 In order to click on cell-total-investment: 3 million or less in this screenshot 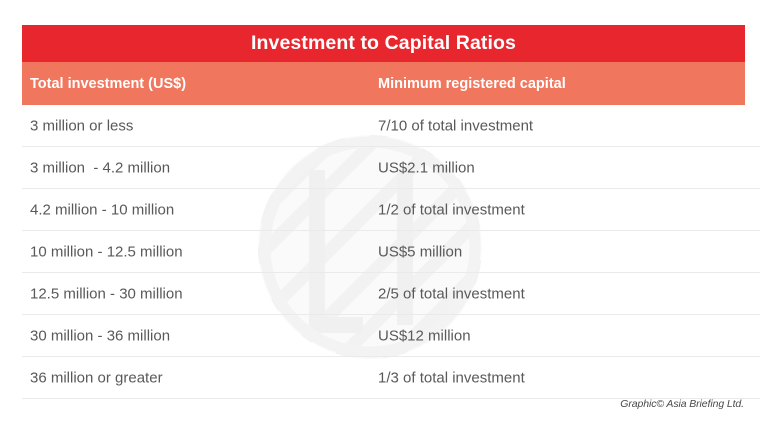, I will do `click(82, 125)`.